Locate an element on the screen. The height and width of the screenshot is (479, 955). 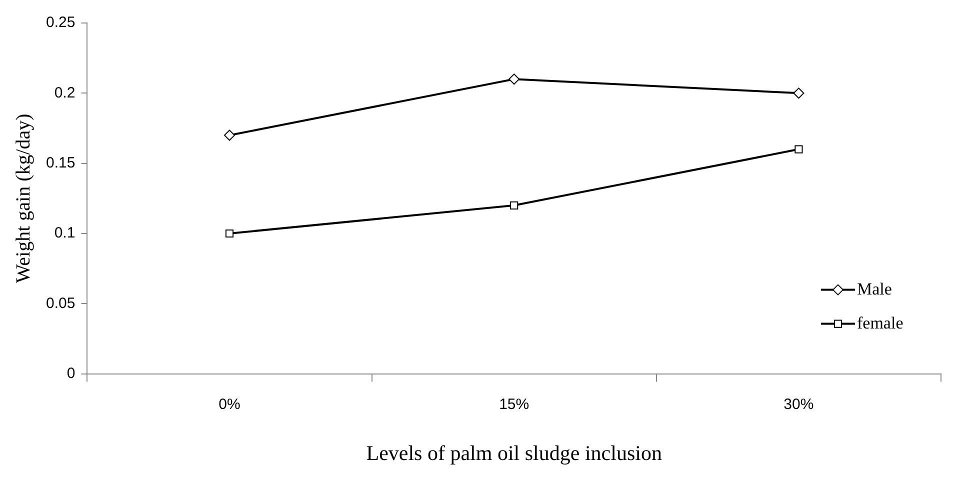
y-tick-label: 0.15 is located at coordinates (61, 163).